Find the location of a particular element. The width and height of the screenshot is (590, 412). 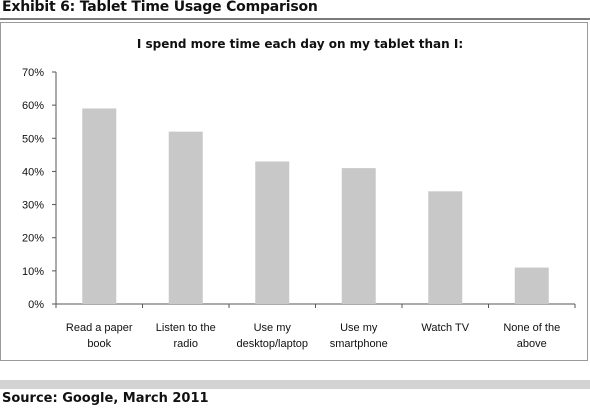

bottom-rule is located at coordinates (295, 384).